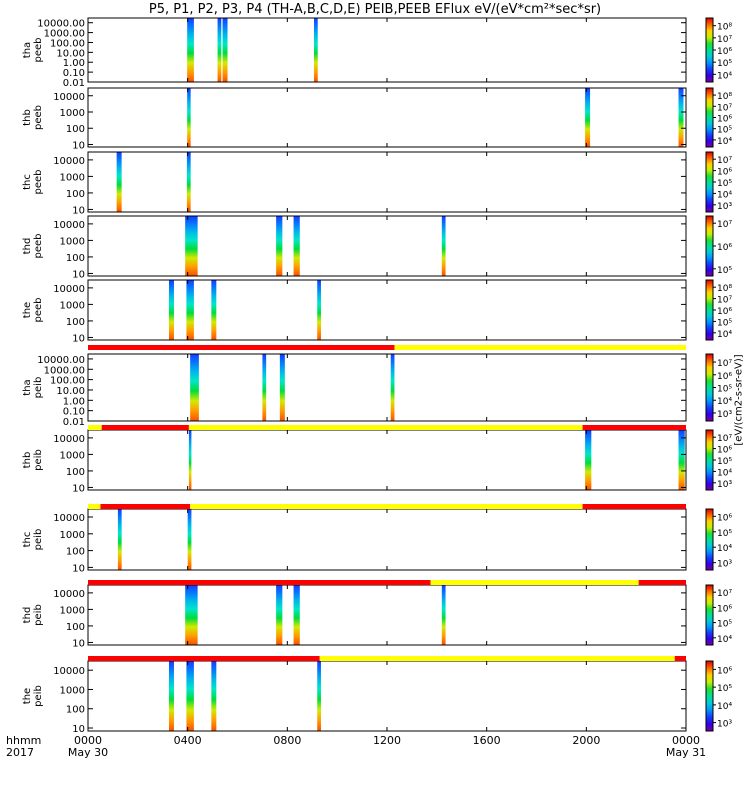  I want to click on ytick-label: 0.01, so click(74, 83).